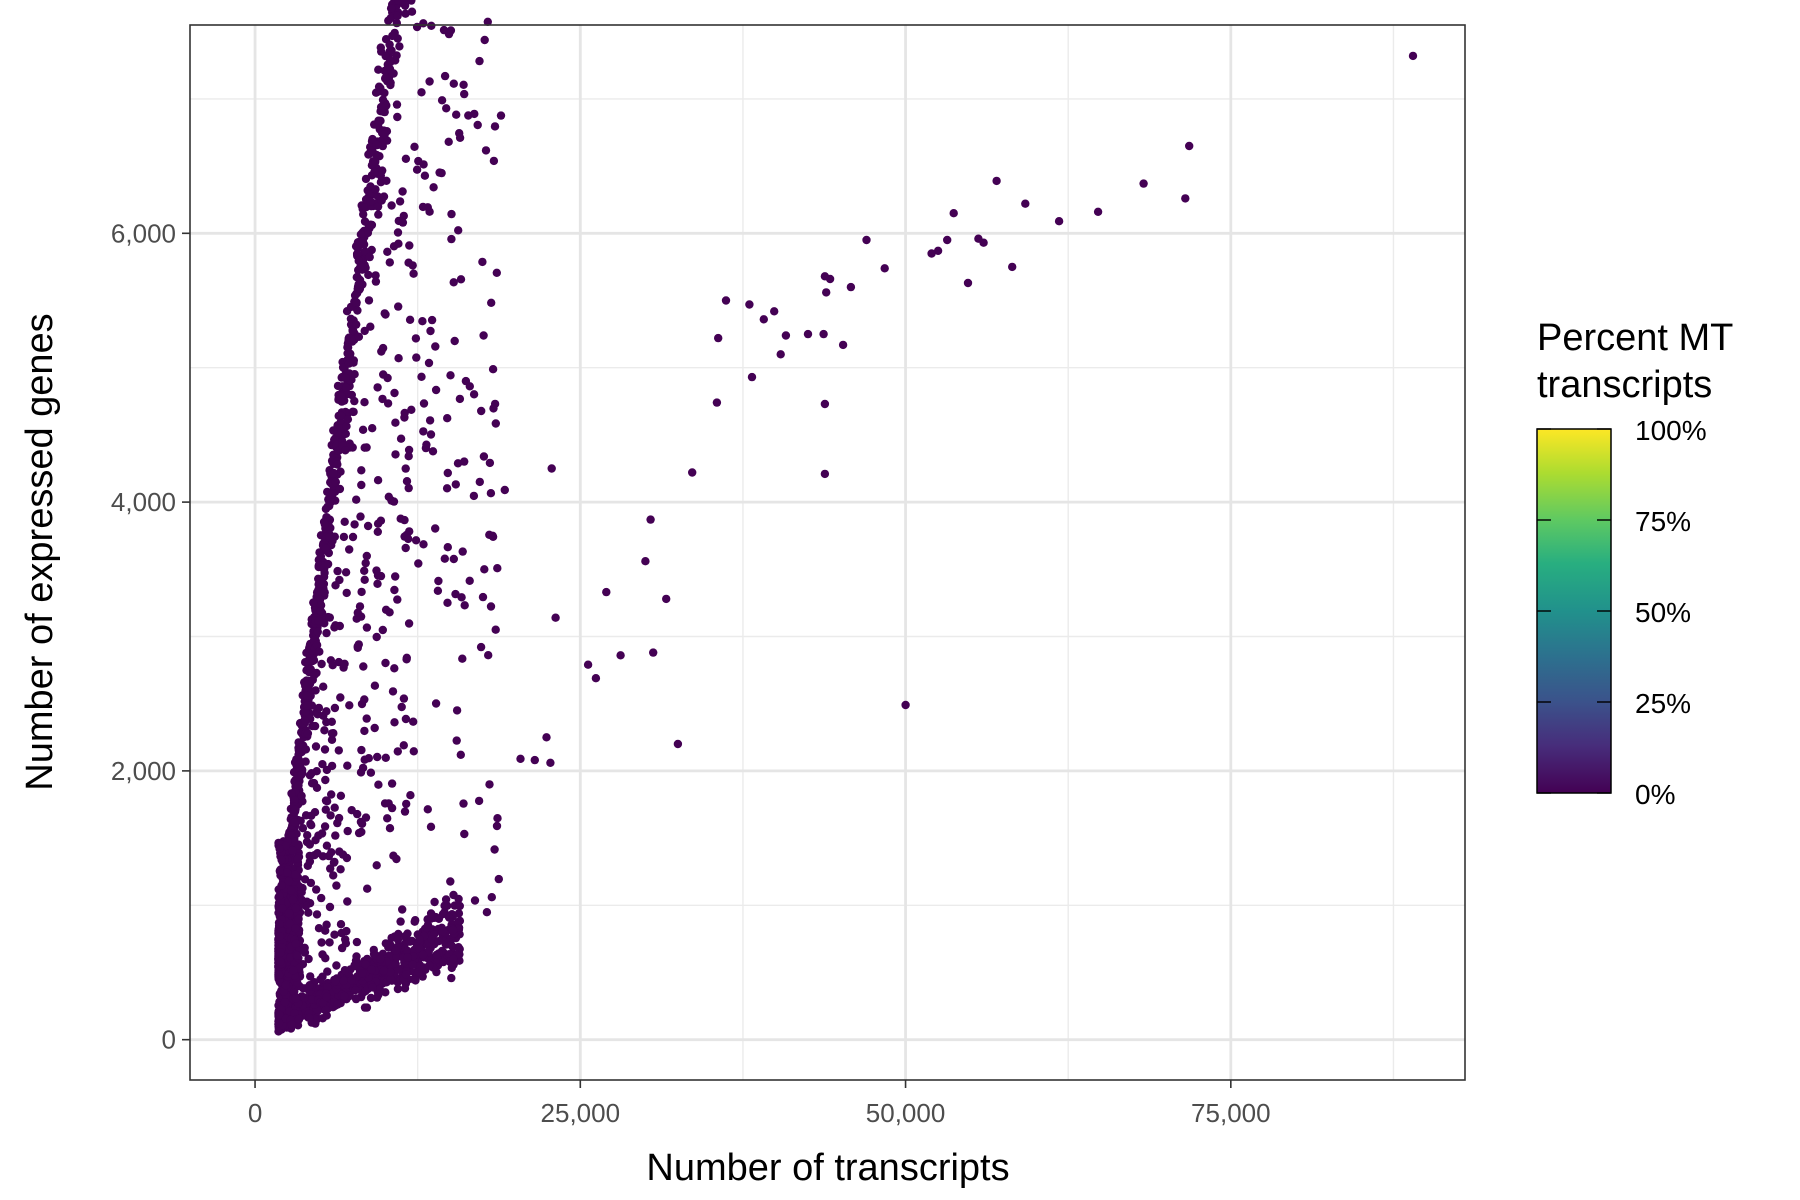  I want to click on legend-label: 0%, so click(1655, 794).